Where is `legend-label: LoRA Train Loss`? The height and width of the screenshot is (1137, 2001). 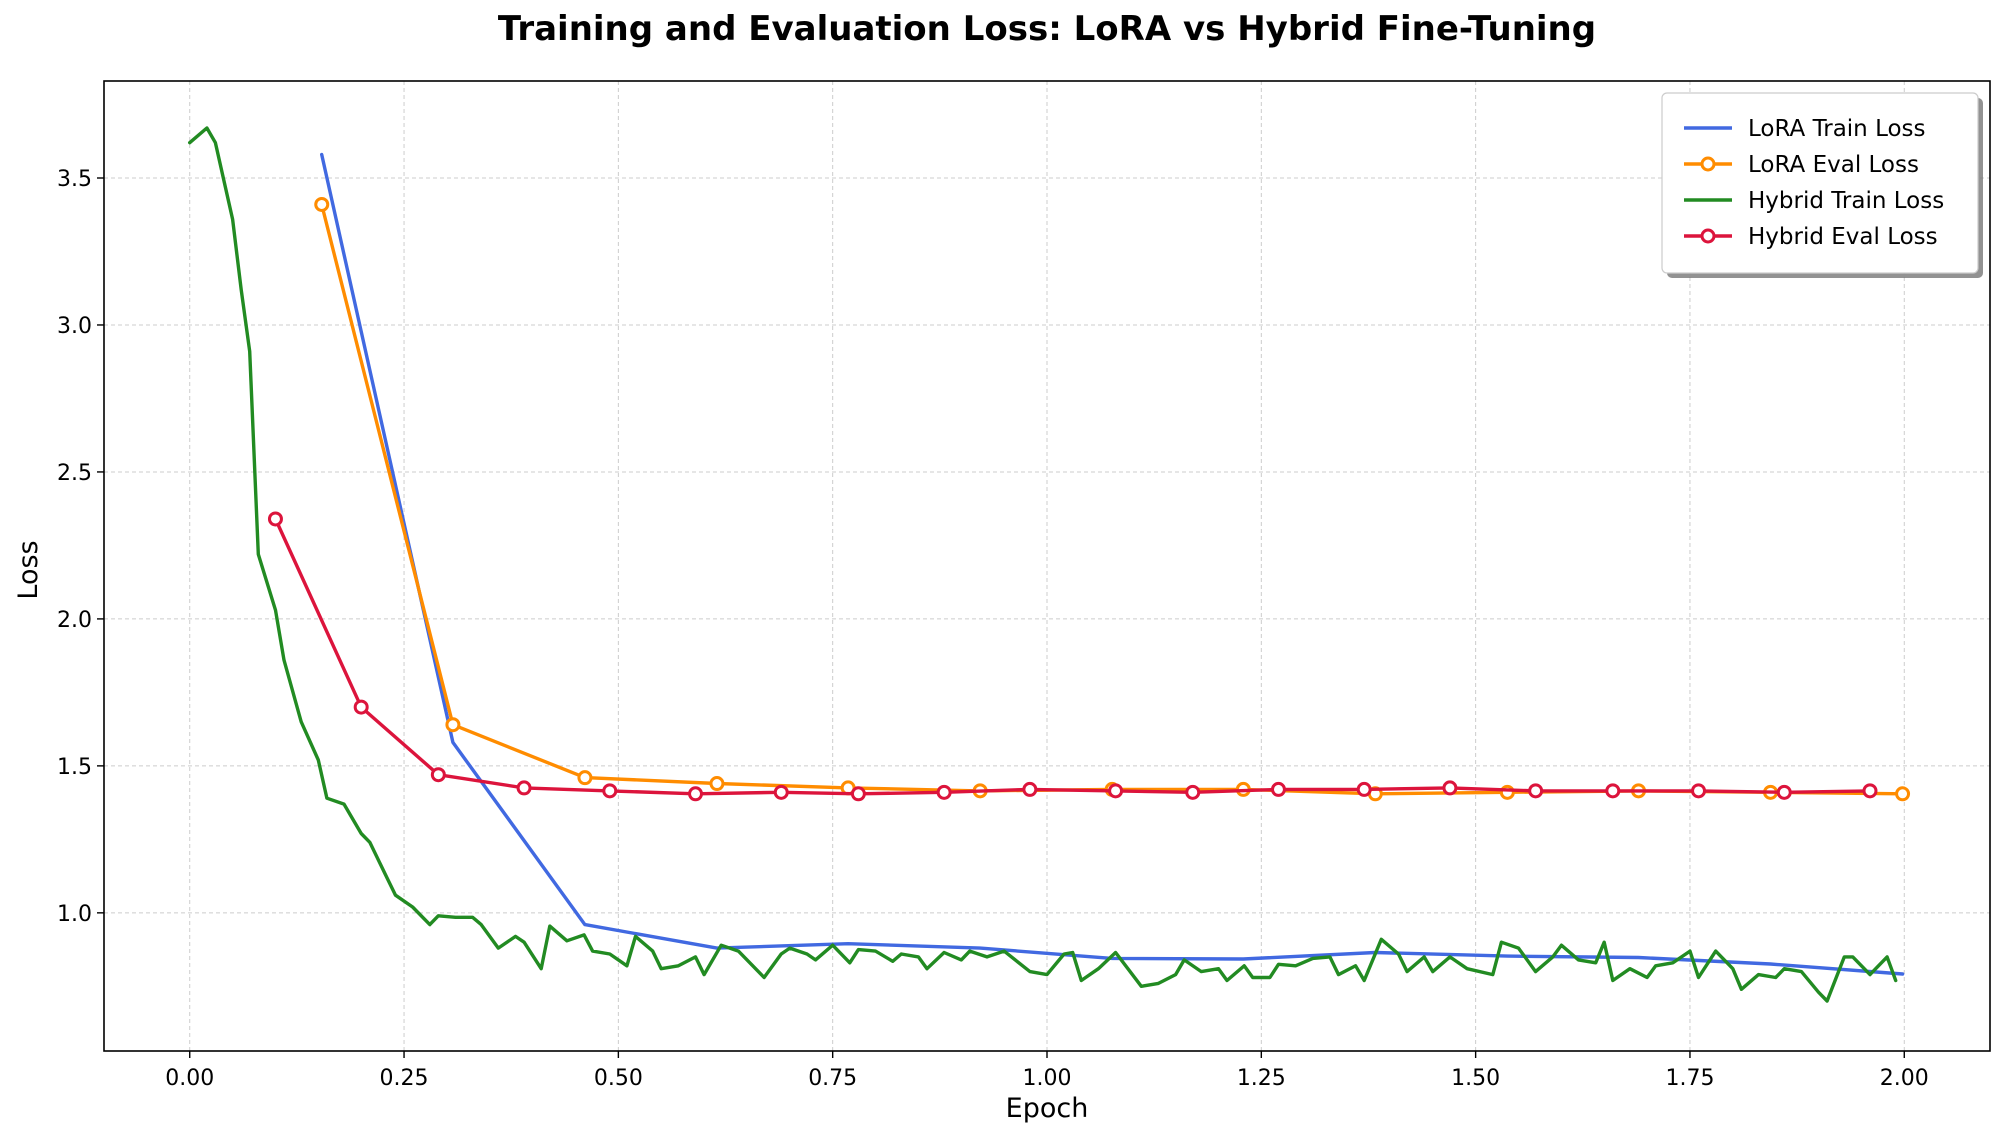
legend-label: LoRA Train Loss is located at coordinates (1837, 129).